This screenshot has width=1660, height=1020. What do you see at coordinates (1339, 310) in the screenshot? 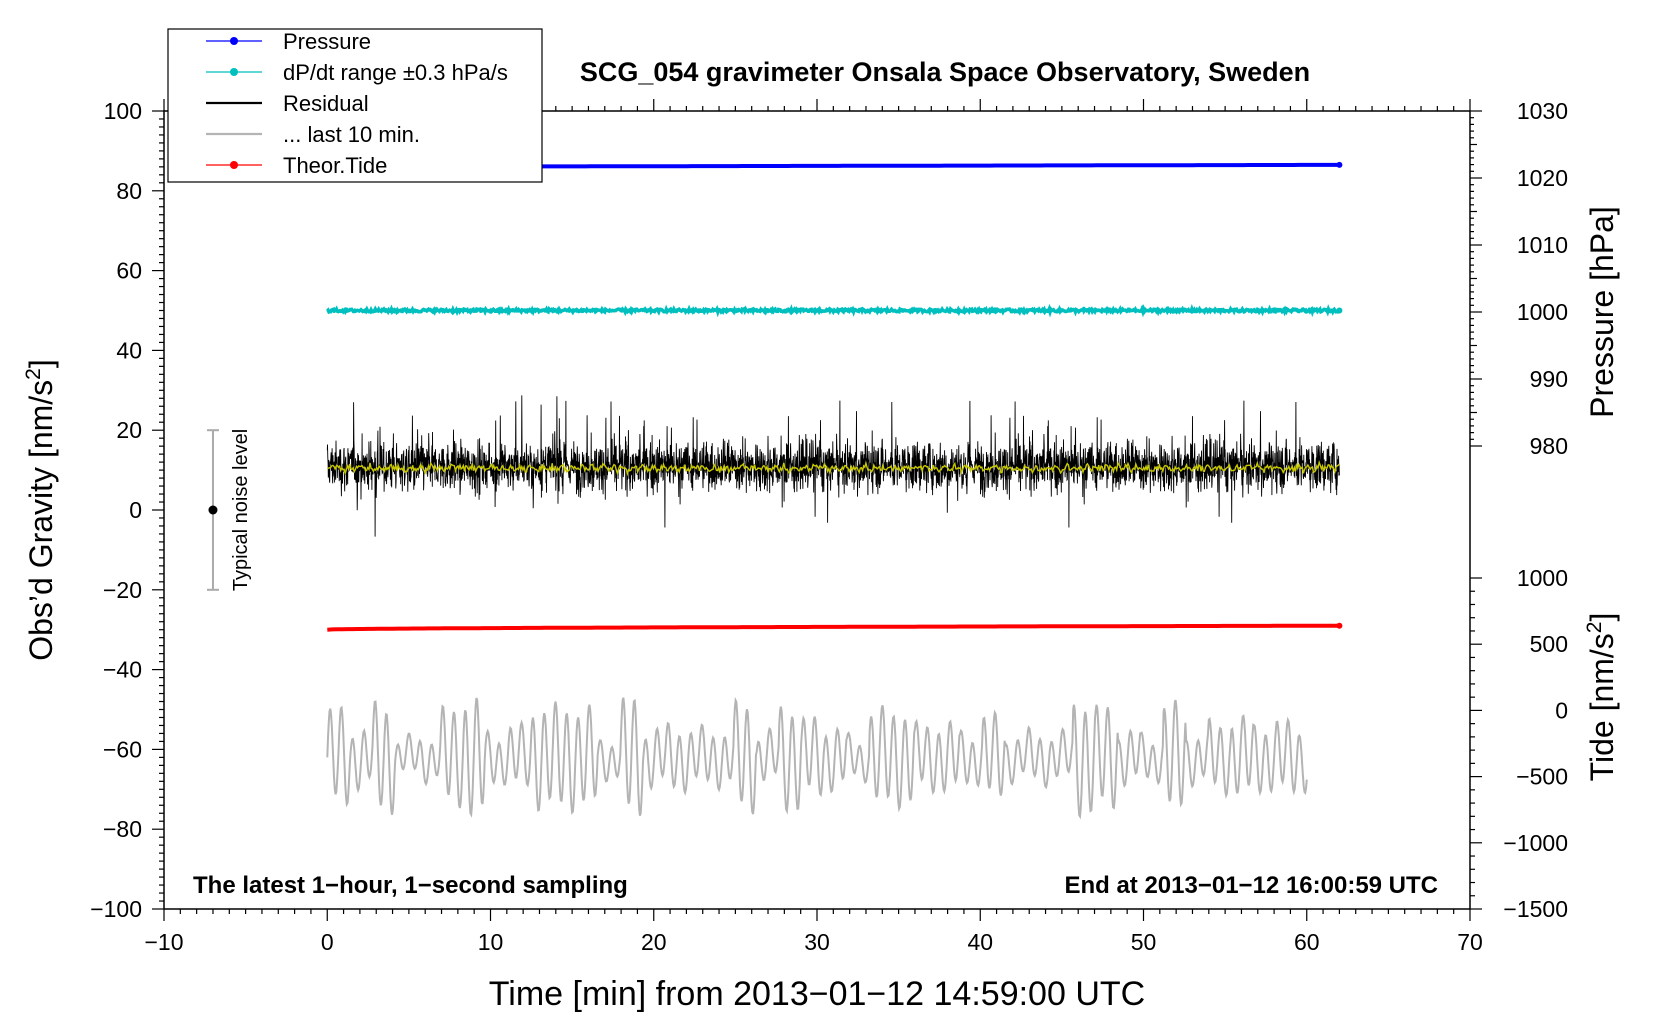
I see `dpdt-end-marker` at bounding box center [1339, 310].